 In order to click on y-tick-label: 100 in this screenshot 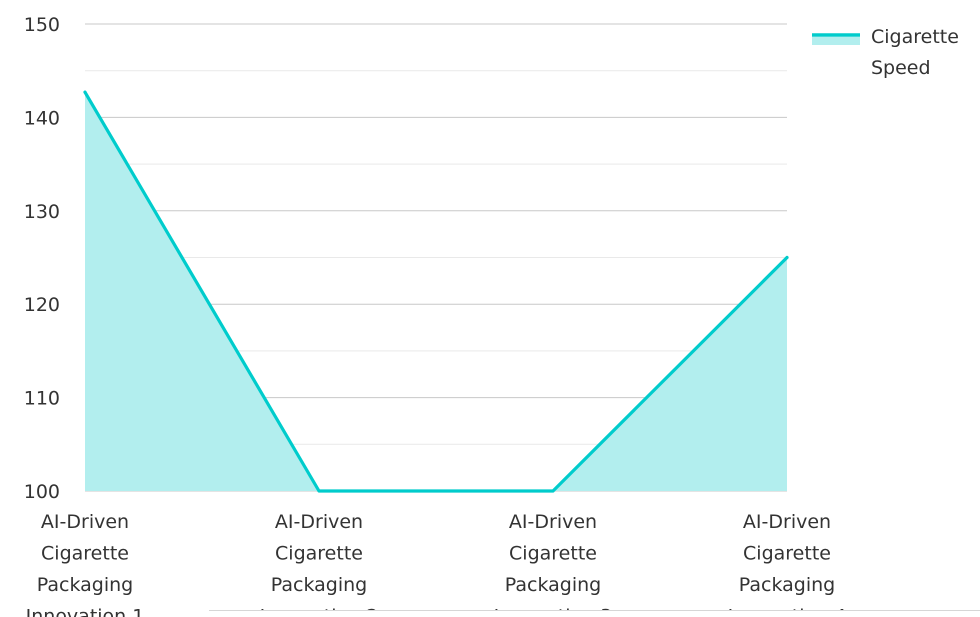, I will do `click(42, 492)`.